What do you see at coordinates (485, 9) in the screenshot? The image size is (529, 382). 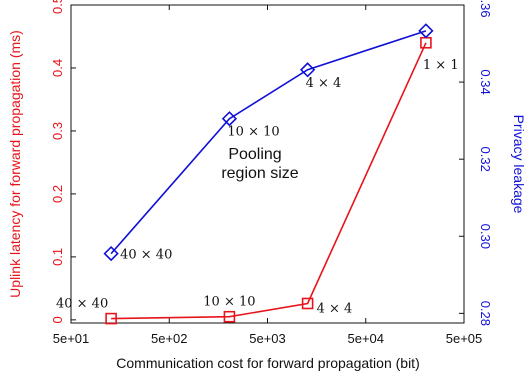 I see `y-right-tick-label: 0.36` at bounding box center [485, 9].